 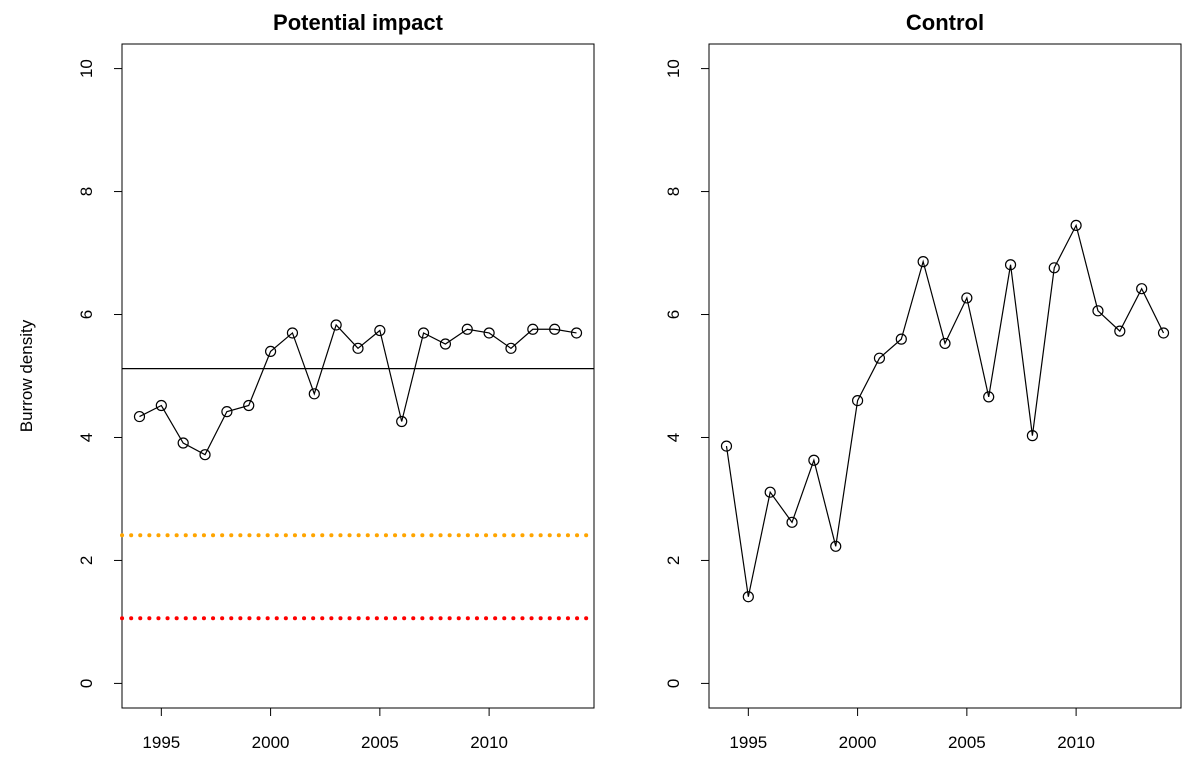 What do you see at coordinates (358, 389) in the screenshot?
I see `series-line` at bounding box center [358, 389].